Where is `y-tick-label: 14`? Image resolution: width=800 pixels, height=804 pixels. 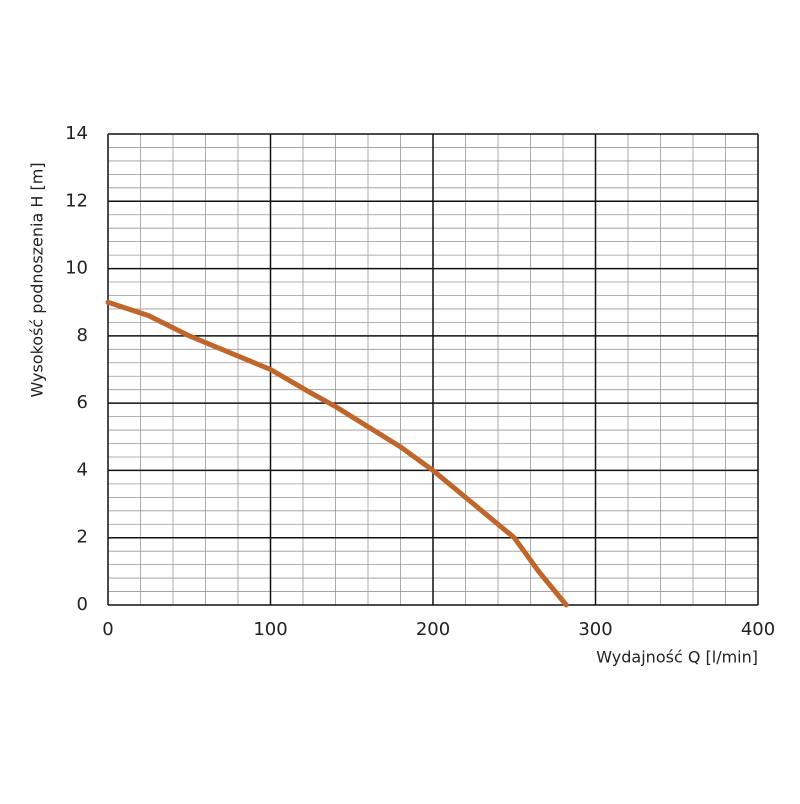
y-tick-label: 14 is located at coordinates (76, 133).